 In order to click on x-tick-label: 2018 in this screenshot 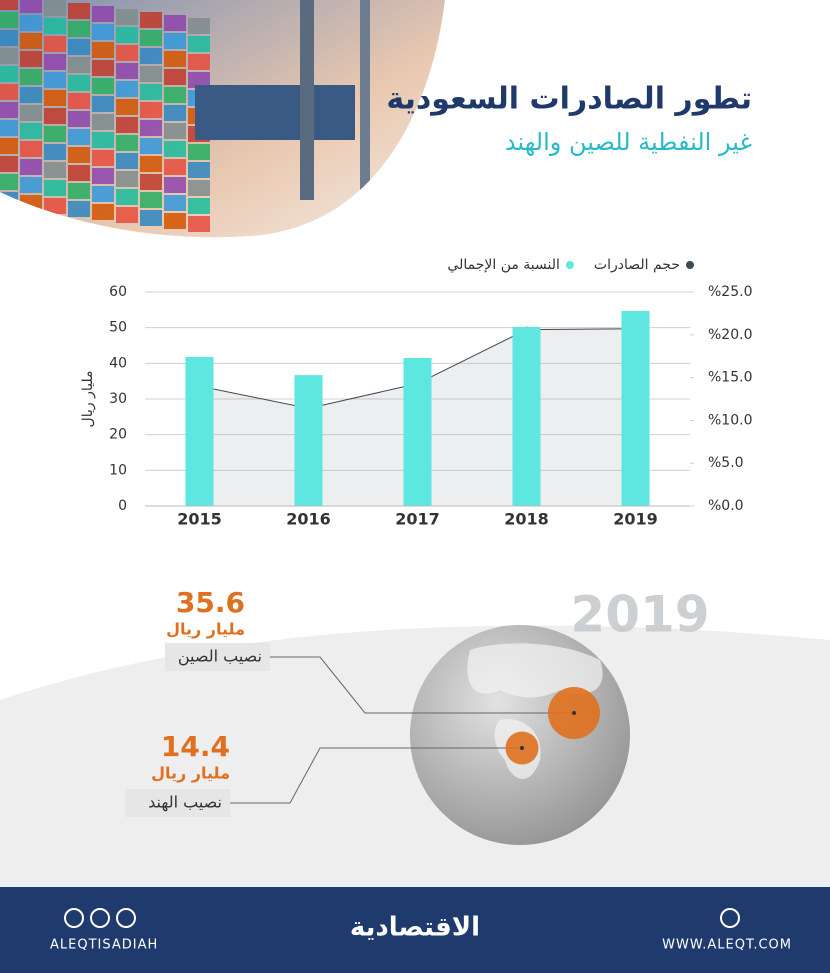, I will do `click(526, 519)`.